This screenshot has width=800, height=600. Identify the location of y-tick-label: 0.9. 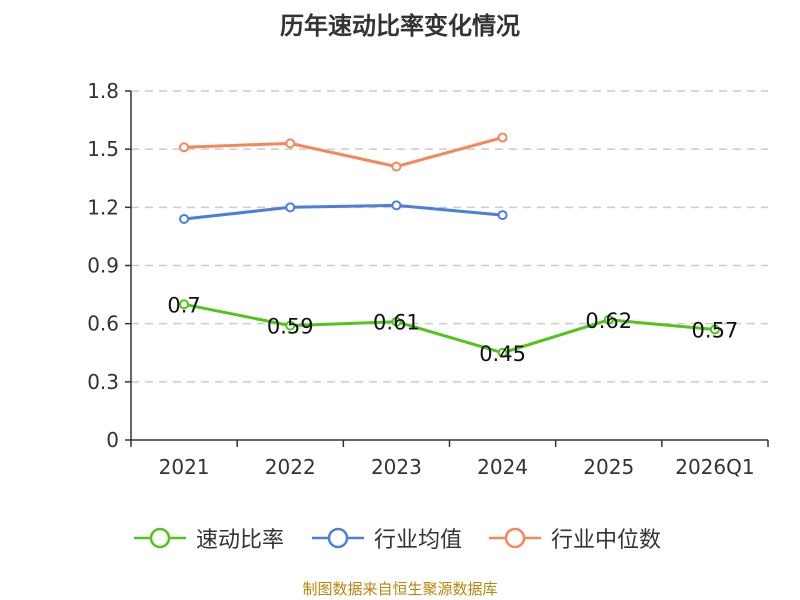
(103, 266).